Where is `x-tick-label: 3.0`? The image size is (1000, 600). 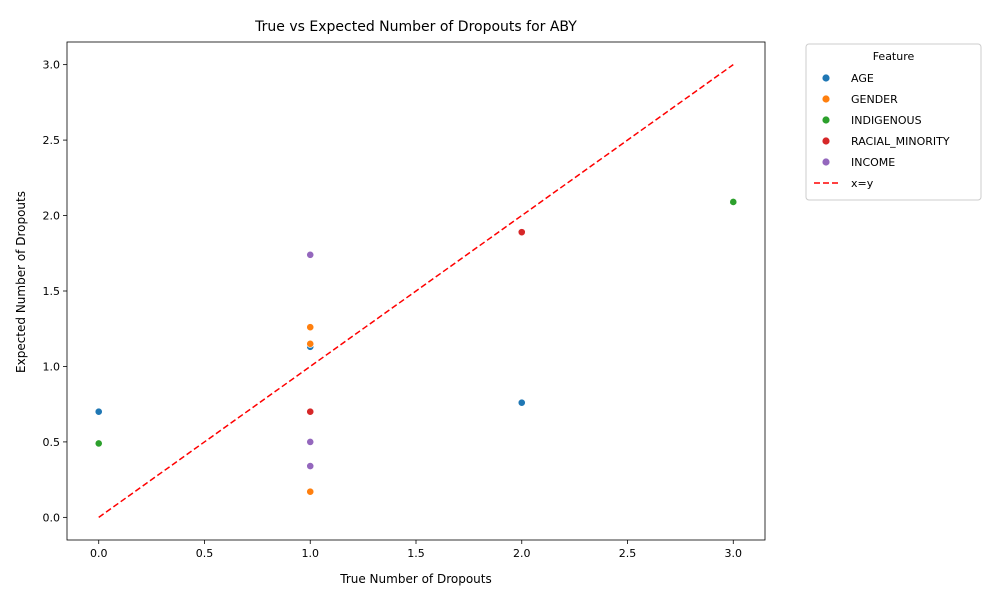
x-tick-label: 3.0 is located at coordinates (734, 553).